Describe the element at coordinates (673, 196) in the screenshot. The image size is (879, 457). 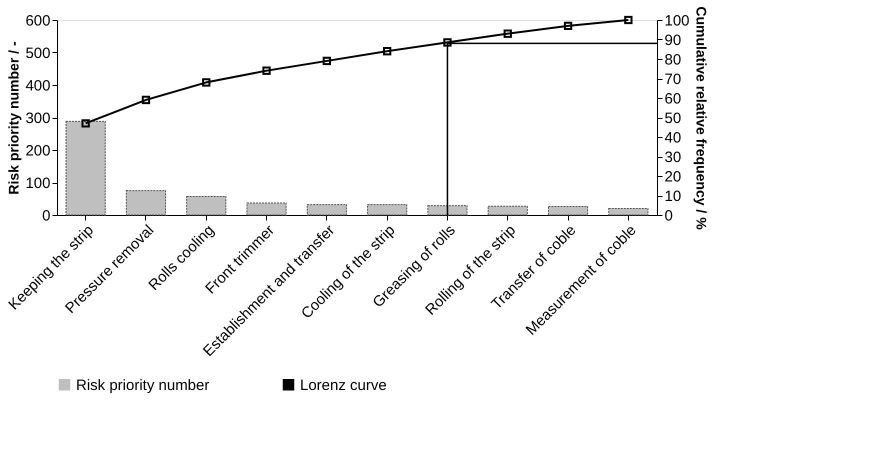
I see `y2-tick-label: 10` at that location.